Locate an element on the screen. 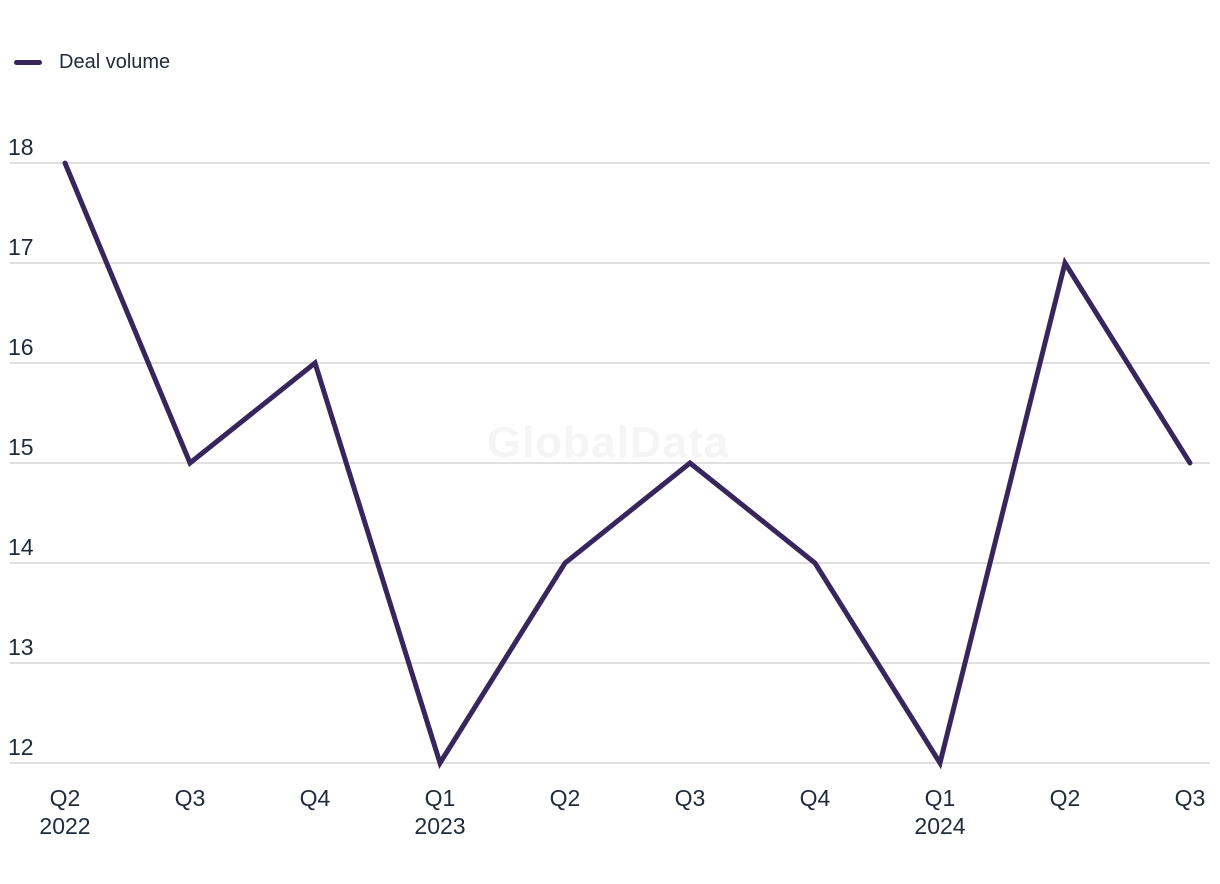  legend: Deal volume is located at coordinates (92, 62).